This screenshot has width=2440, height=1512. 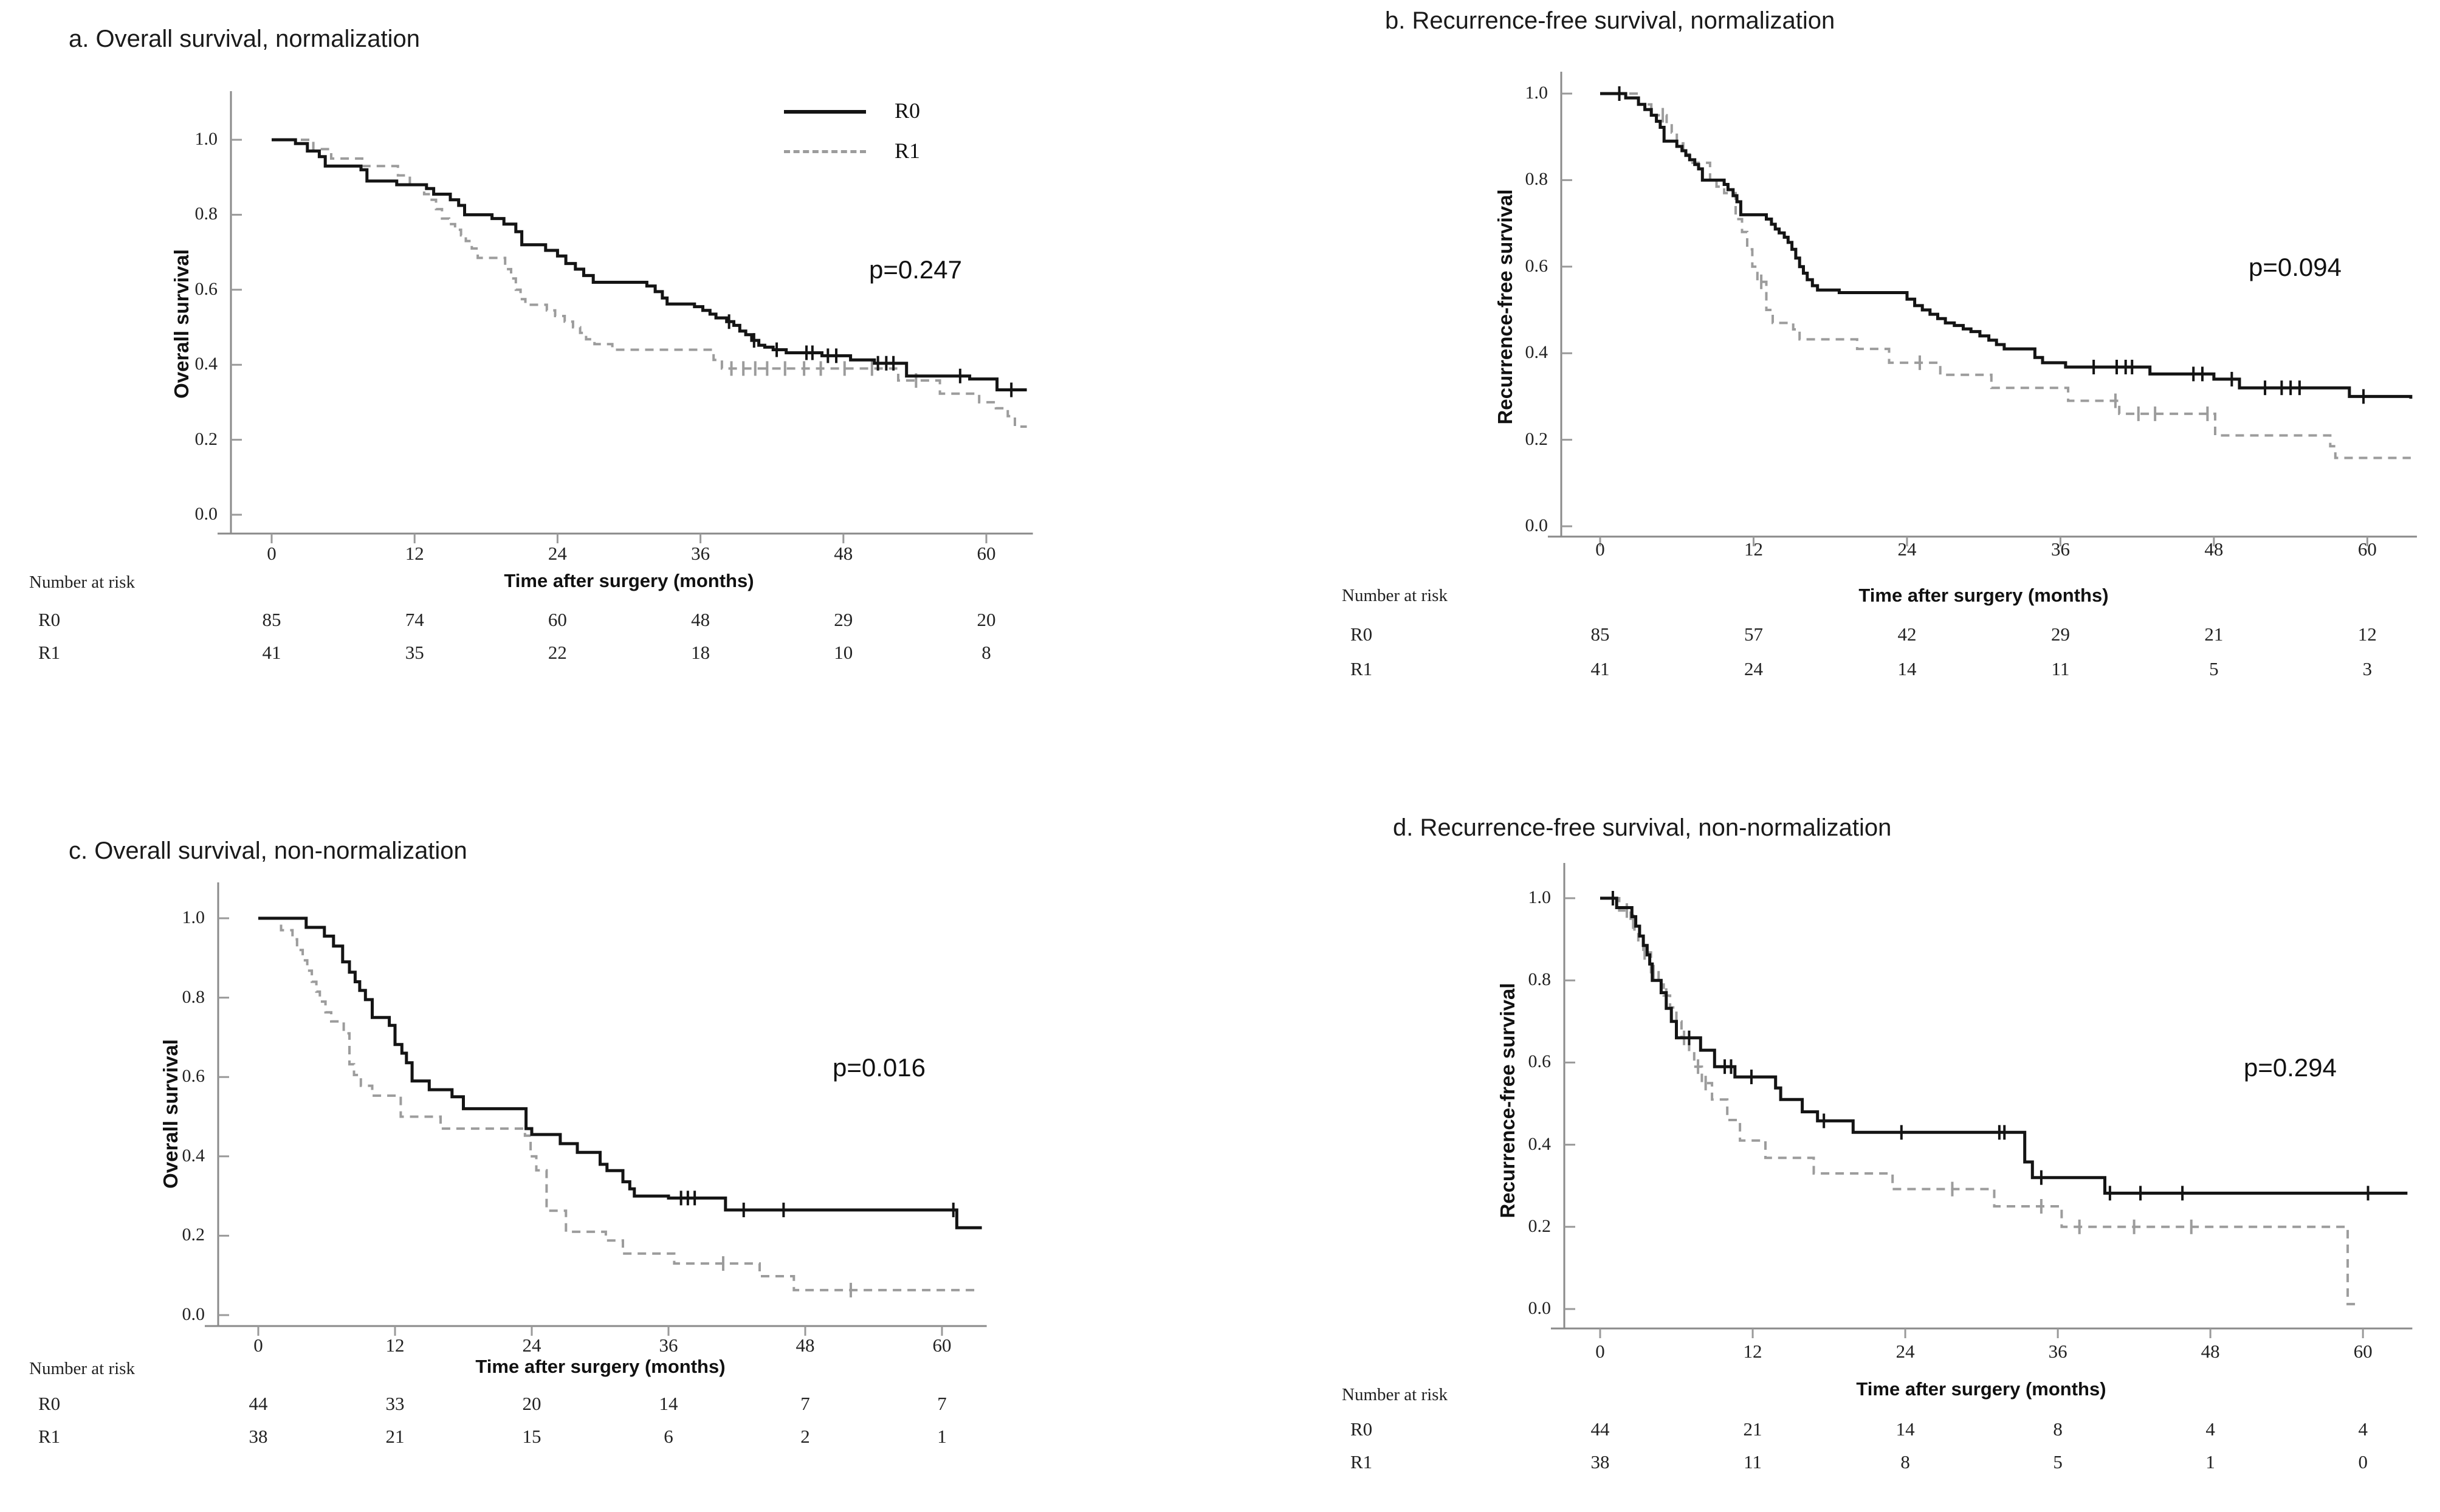 What do you see at coordinates (1753, 635) in the screenshot?
I see `risk-value: 57` at bounding box center [1753, 635].